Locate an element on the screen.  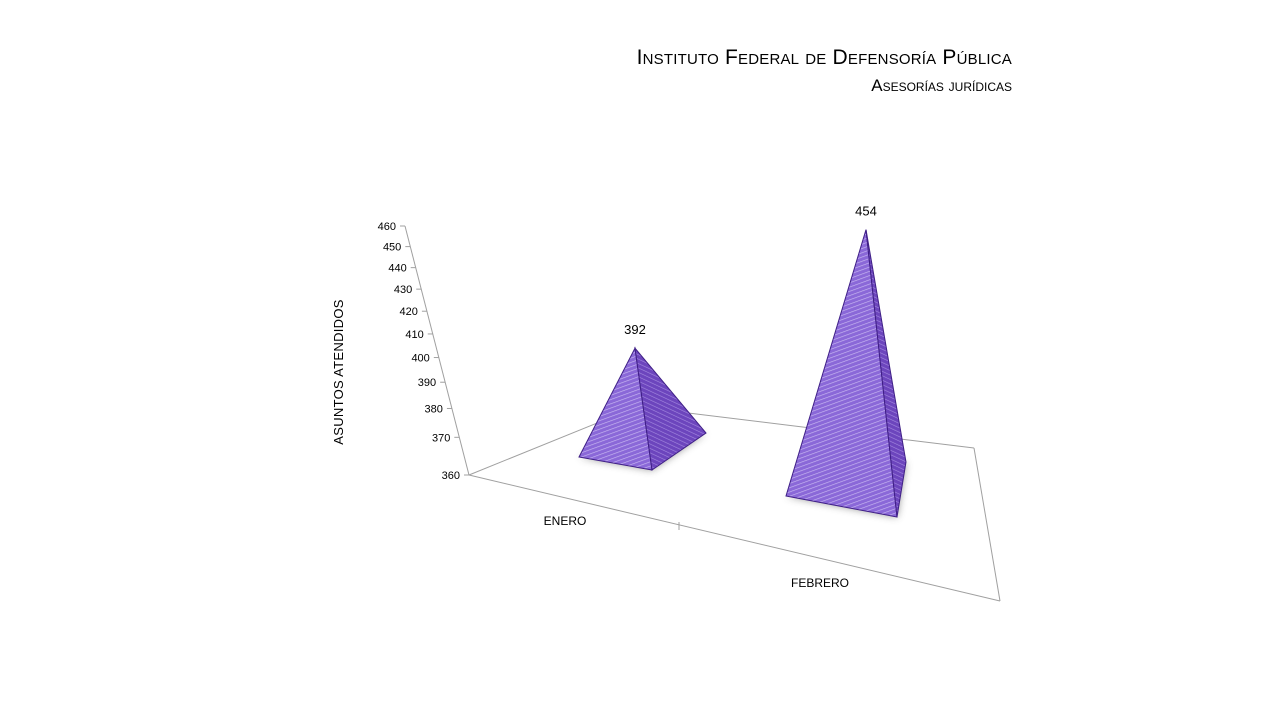
y-tick-label: 410 is located at coordinates (414, 335).